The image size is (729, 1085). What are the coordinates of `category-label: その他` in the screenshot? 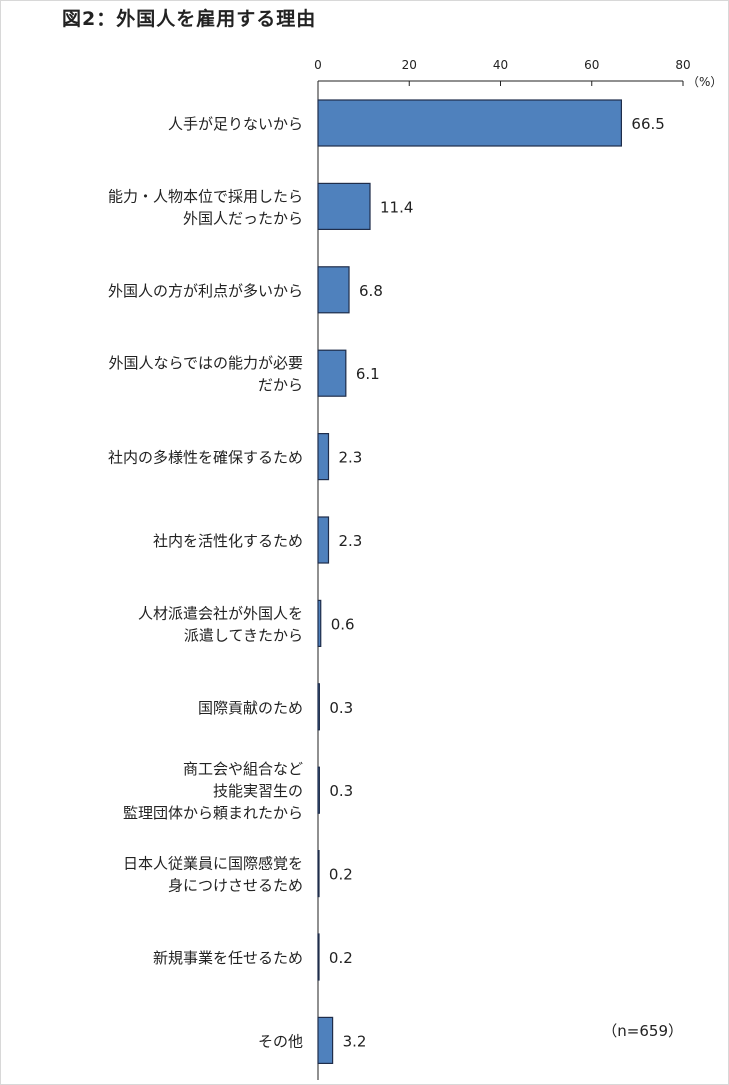 It's located at (280, 1041).